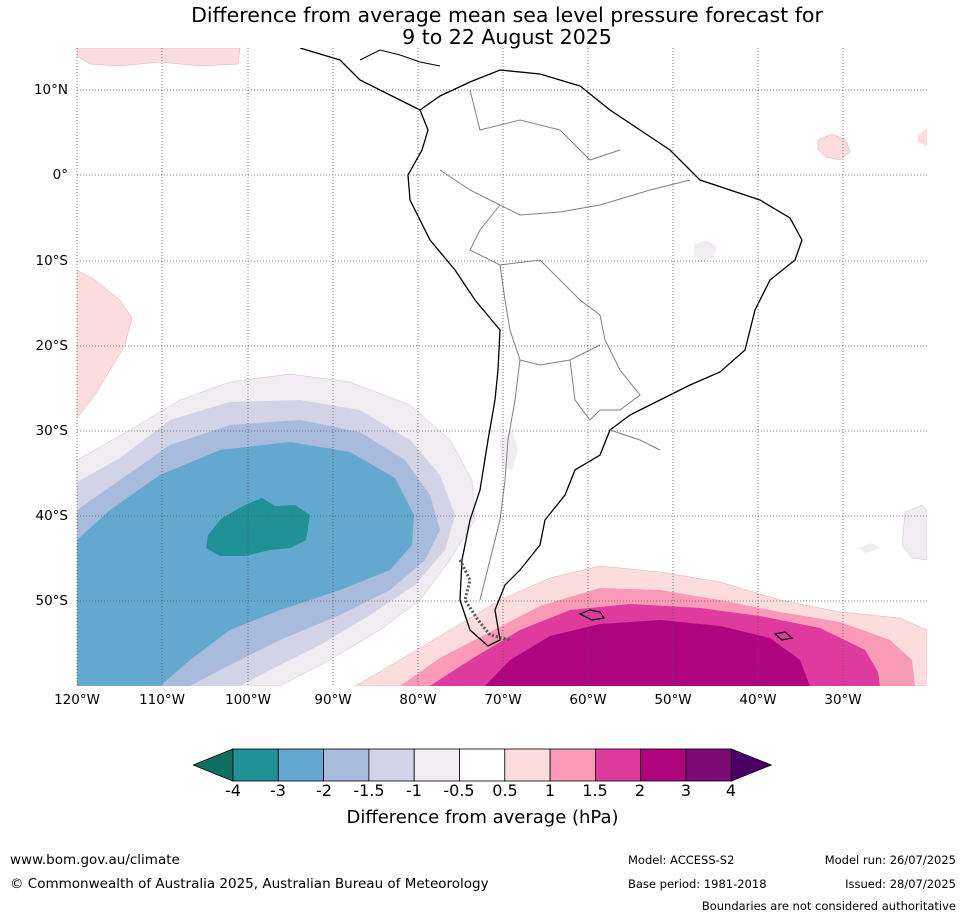 This screenshot has height=919, width=965. I want to click on colorbar-tick: -2, so click(324, 790).